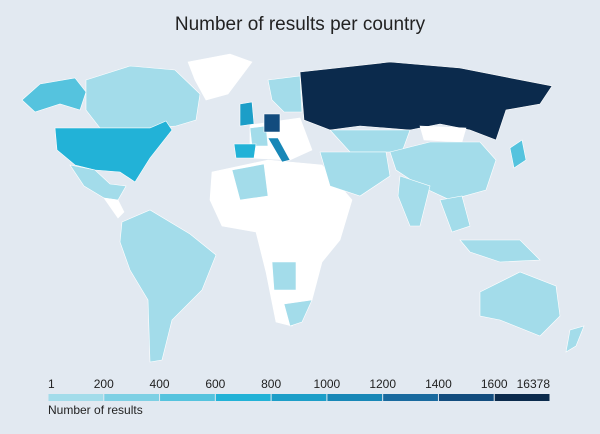  What do you see at coordinates (247, 114) in the screenshot?
I see `uk` at bounding box center [247, 114].